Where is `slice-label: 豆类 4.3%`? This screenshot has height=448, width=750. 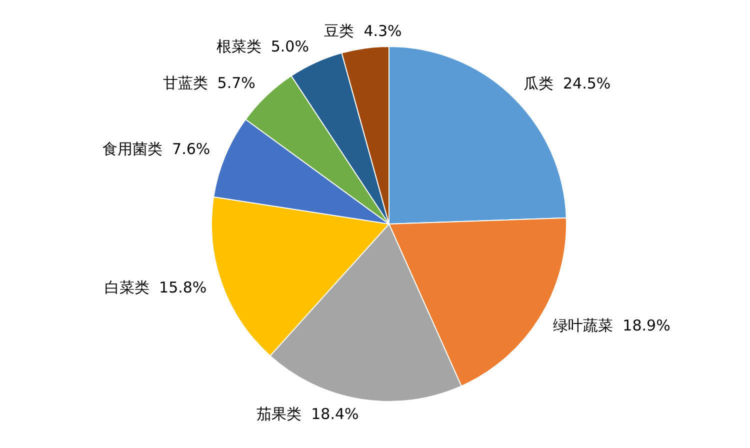
slice-label: 豆类 4.3% is located at coordinates (363, 31).